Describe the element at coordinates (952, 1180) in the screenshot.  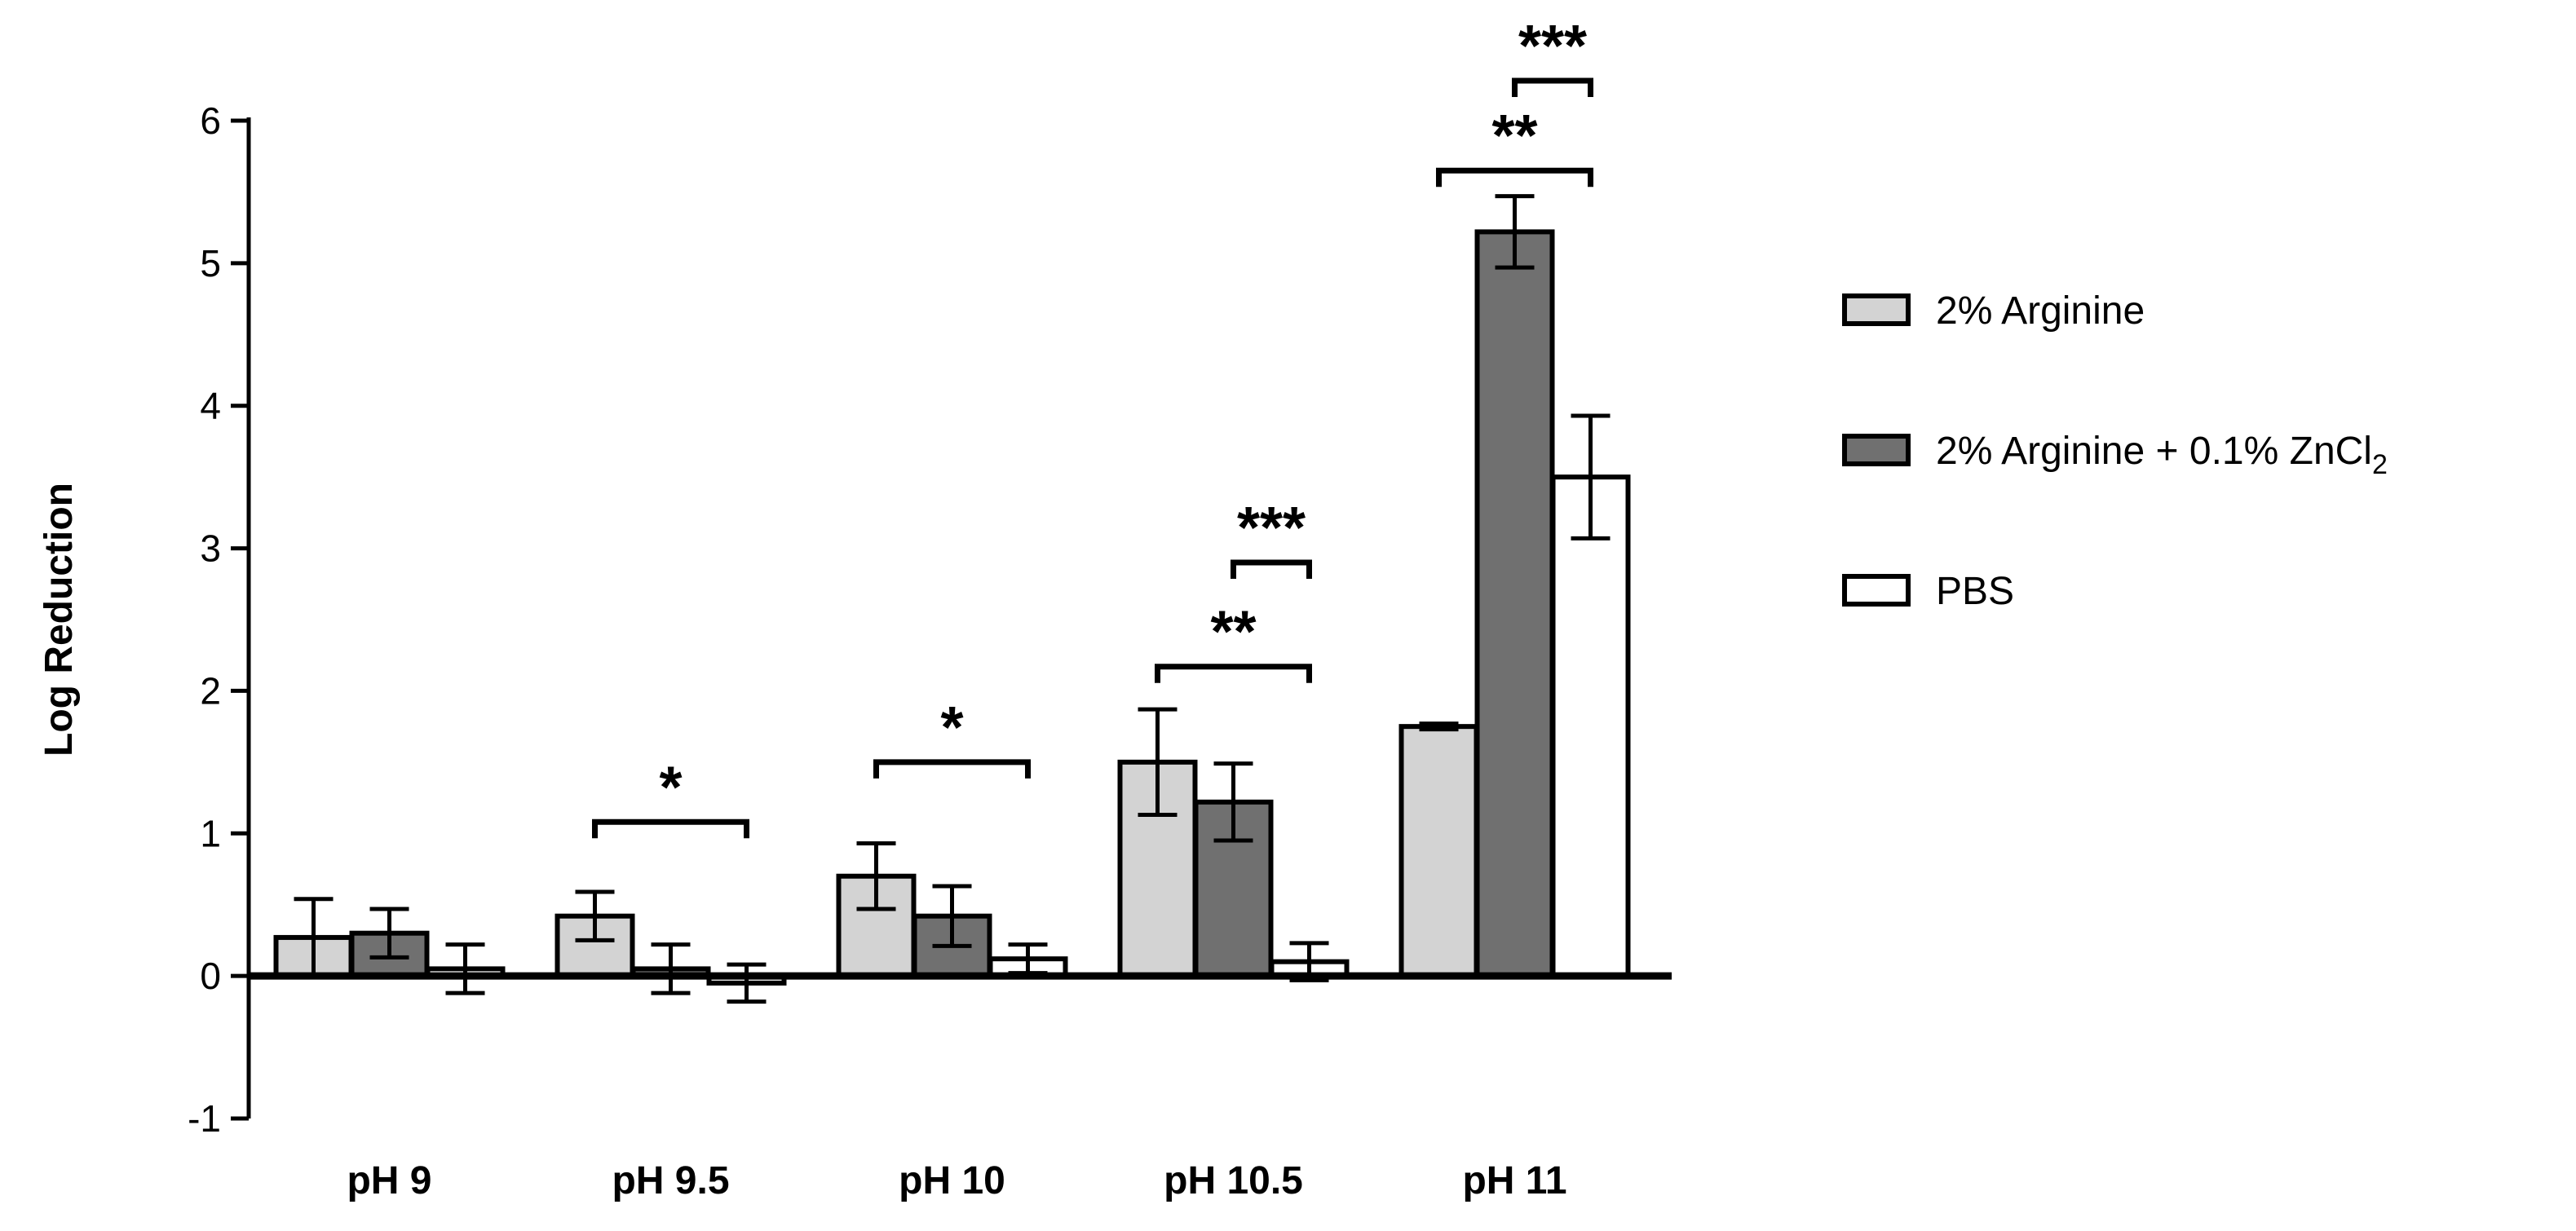
I see `x-tick-label: pH 10` at that location.